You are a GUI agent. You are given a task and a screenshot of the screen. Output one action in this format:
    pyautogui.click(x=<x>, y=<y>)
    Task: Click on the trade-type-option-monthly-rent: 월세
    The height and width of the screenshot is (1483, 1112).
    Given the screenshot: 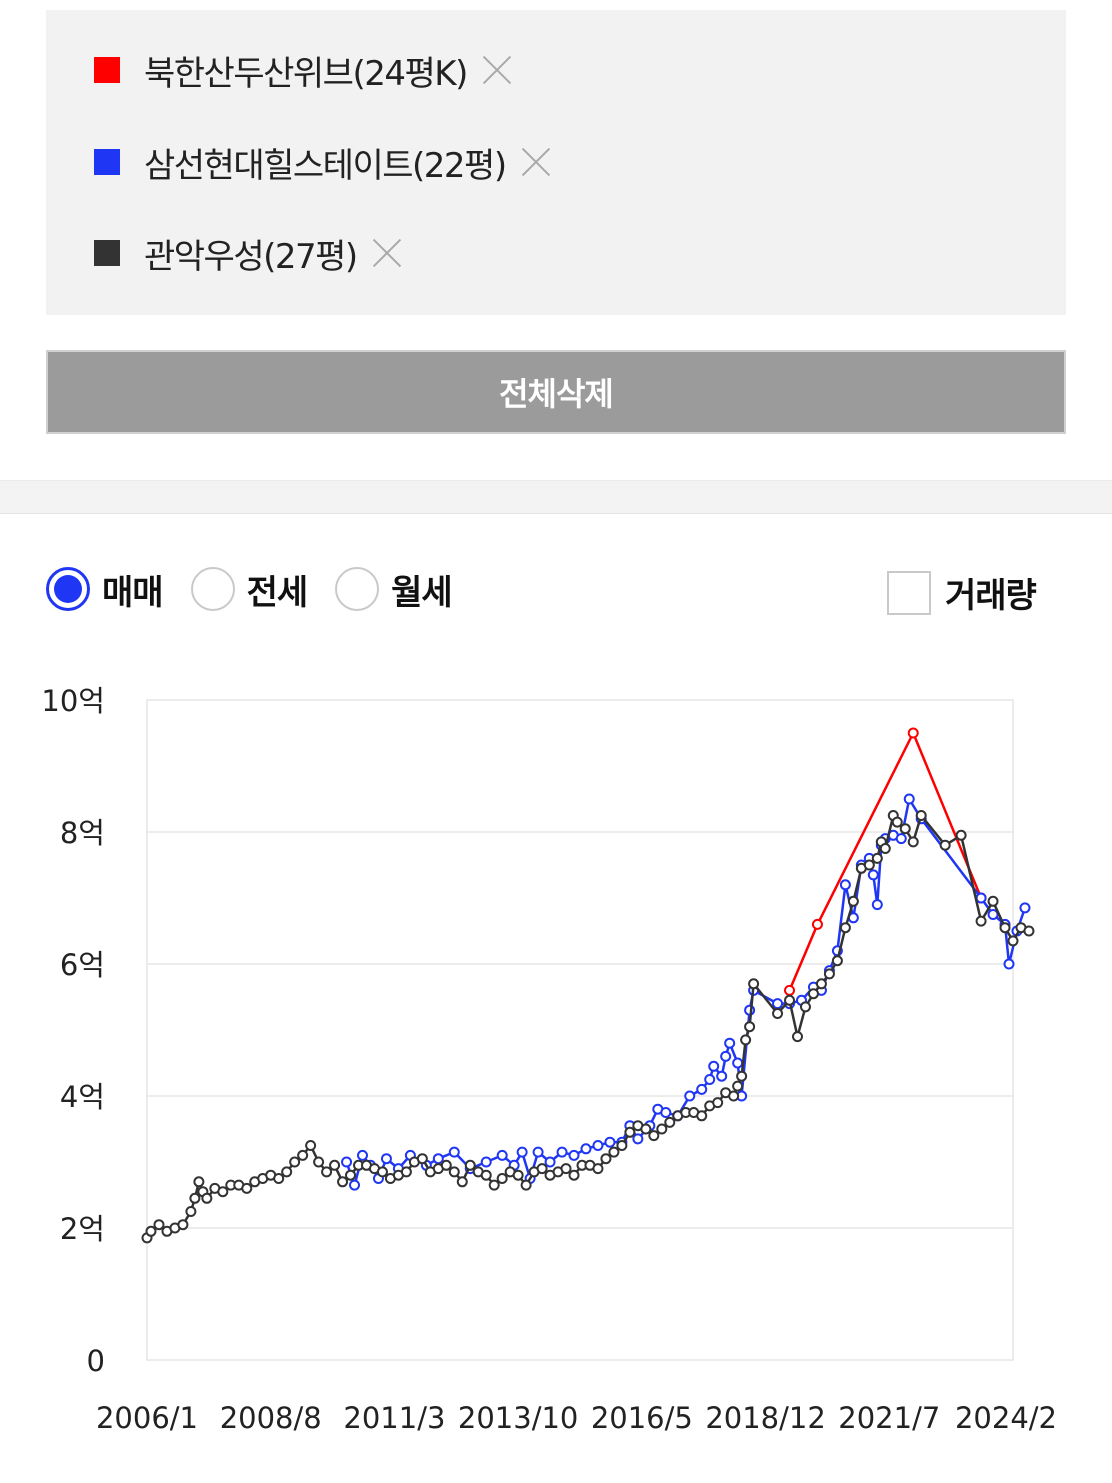 What is the action you would take?
    pyautogui.click(x=394, y=589)
    